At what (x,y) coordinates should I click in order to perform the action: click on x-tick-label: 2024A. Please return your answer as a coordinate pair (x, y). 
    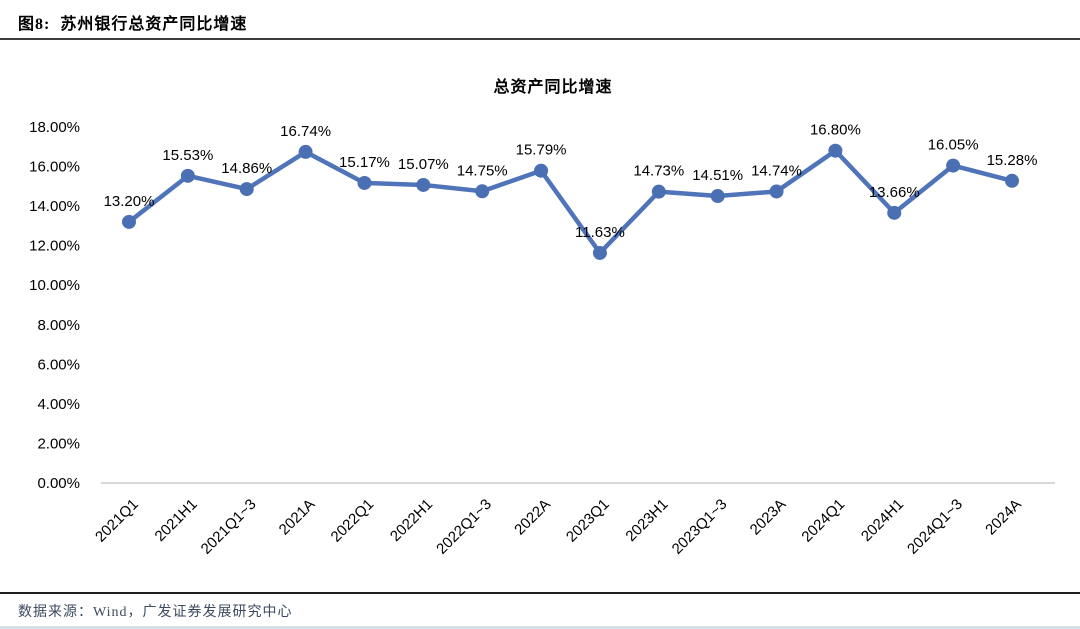
    Looking at the image, I should click on (1003, 517).